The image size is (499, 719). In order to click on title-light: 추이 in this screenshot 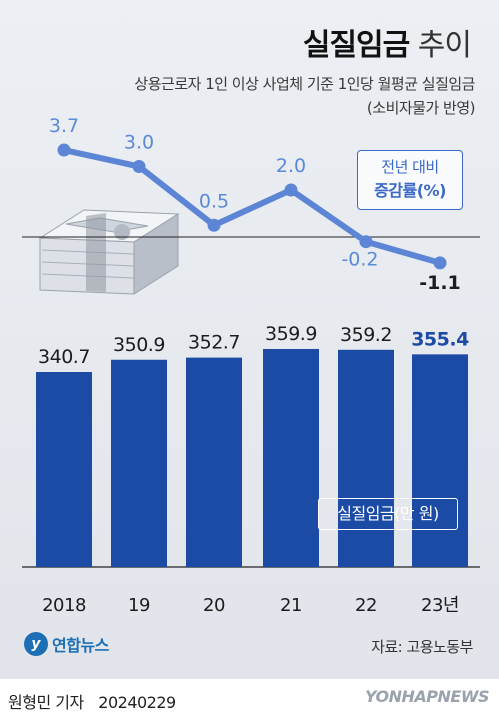, I will do `click(444, 45)`.